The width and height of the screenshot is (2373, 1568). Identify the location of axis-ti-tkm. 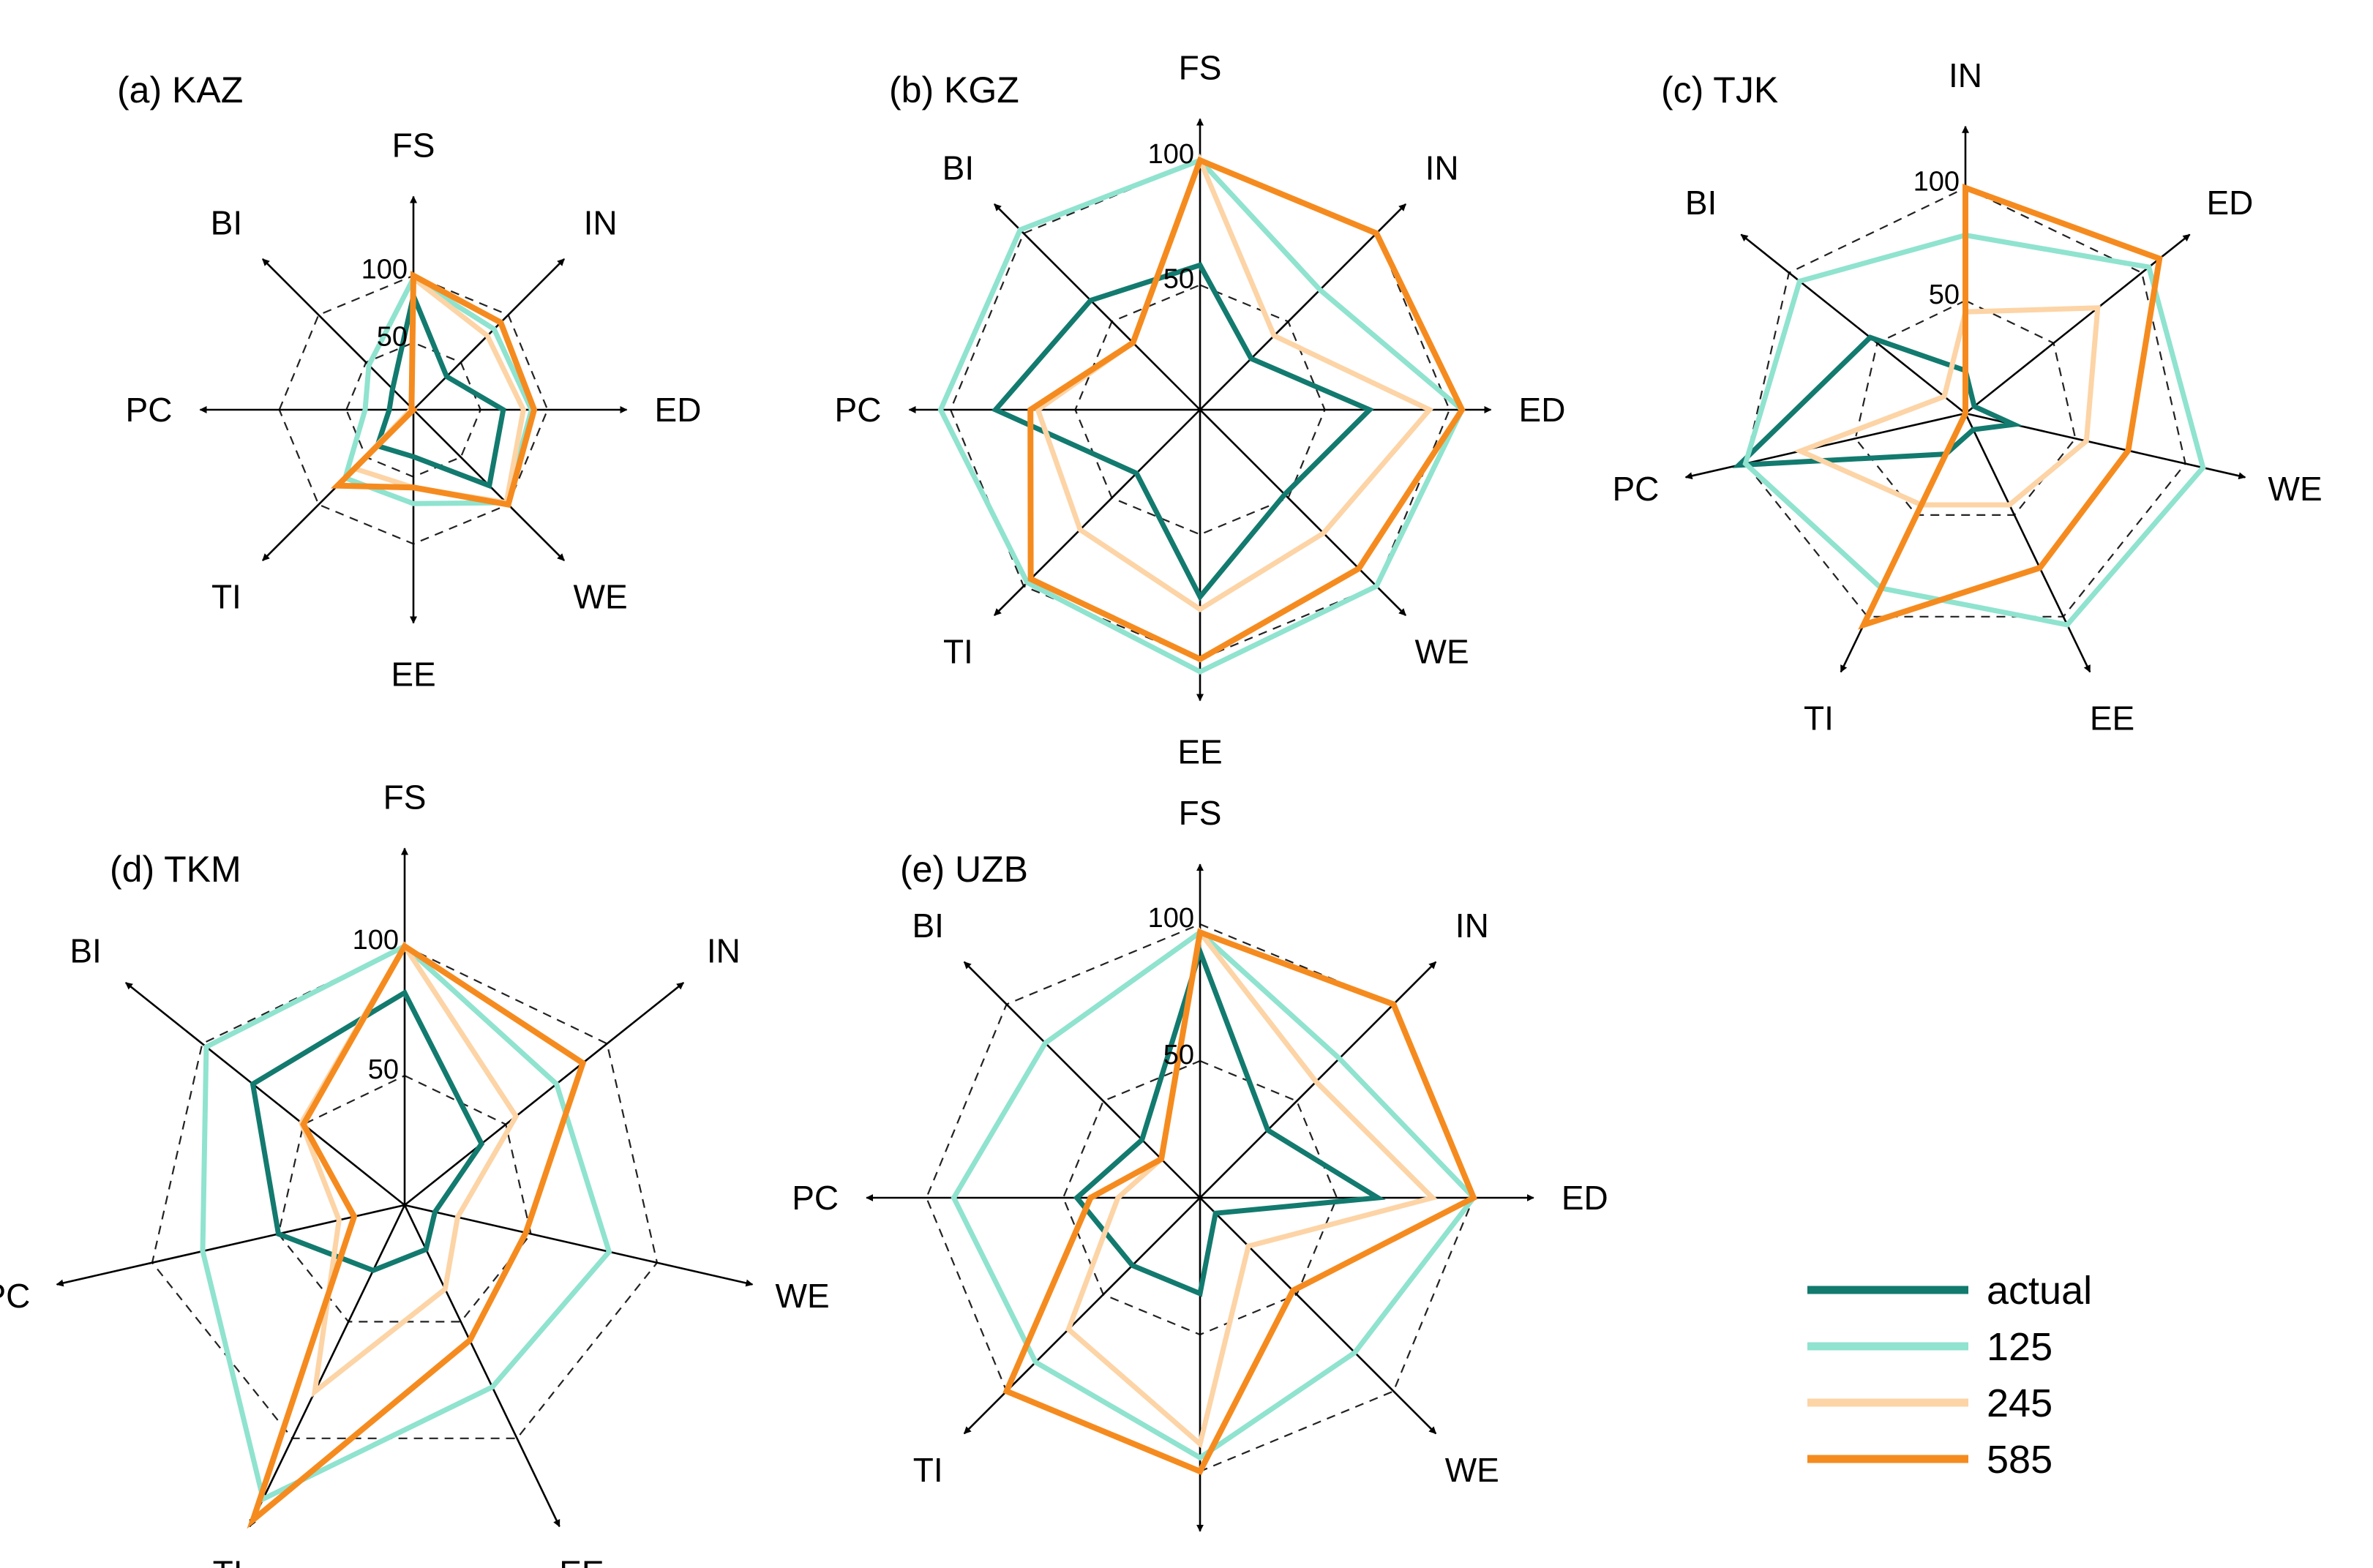
(327, 1366).